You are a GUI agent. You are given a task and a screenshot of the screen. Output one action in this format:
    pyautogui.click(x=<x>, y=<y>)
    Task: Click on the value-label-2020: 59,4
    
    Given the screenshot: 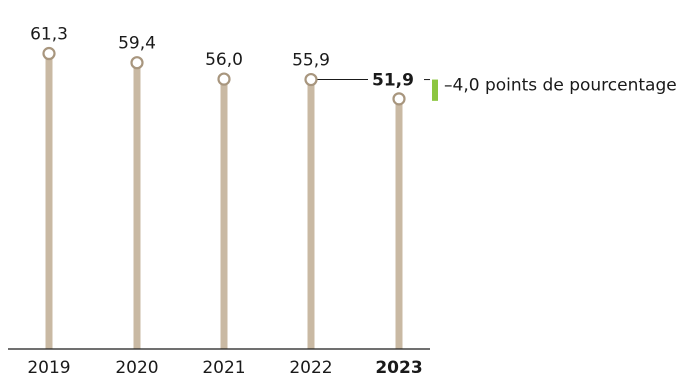 What is the action you would take?
    pyautogui.click(x=137, y=44)
    